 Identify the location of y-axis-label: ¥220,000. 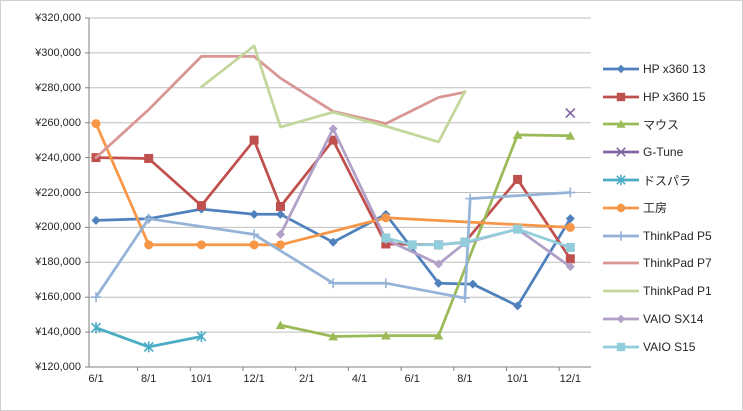
(58, 192).